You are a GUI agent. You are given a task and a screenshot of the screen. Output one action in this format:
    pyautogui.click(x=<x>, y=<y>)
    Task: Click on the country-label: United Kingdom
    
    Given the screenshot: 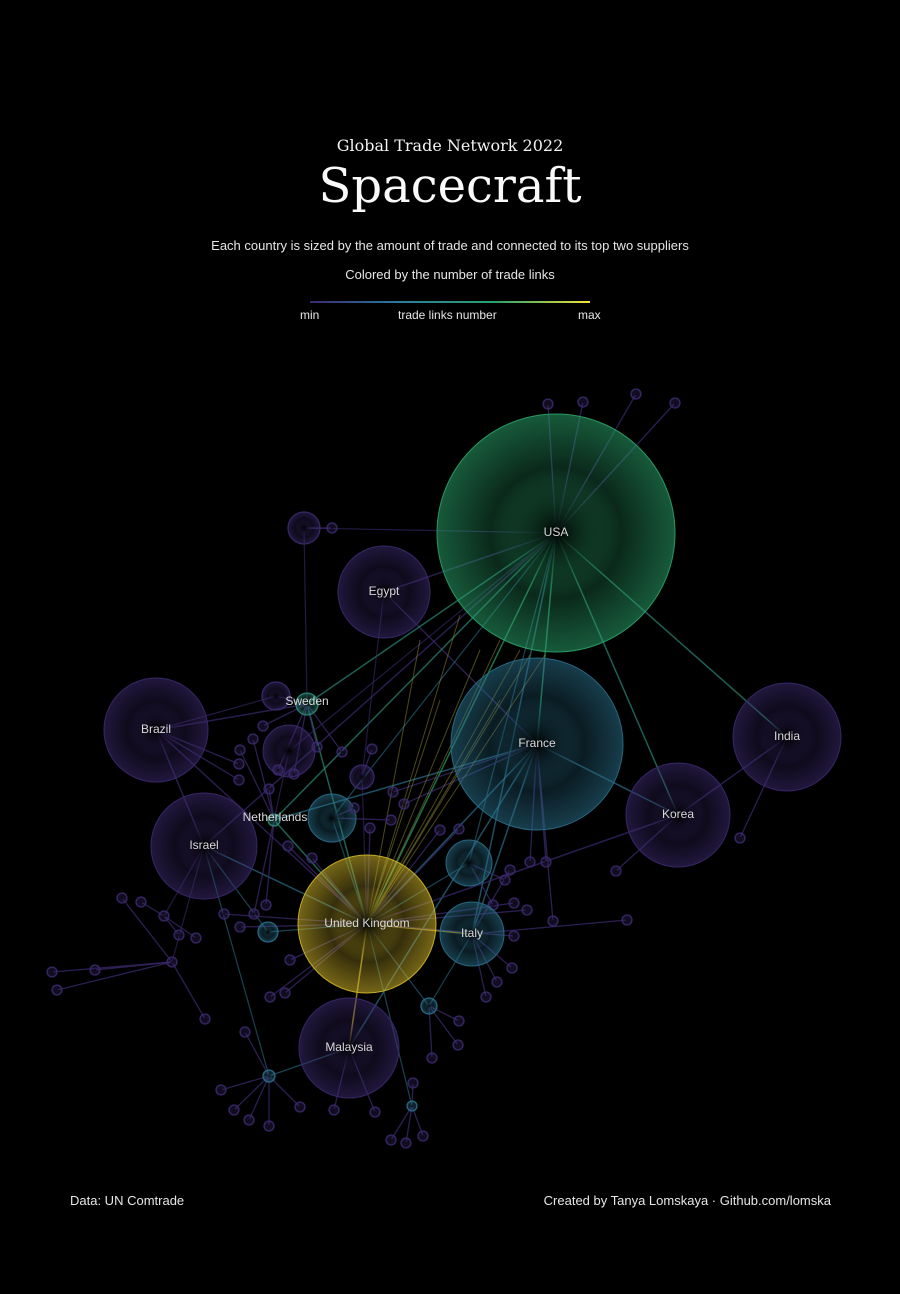 What is the action you would take?
    pyautogui.click(x=366, y=923)
    